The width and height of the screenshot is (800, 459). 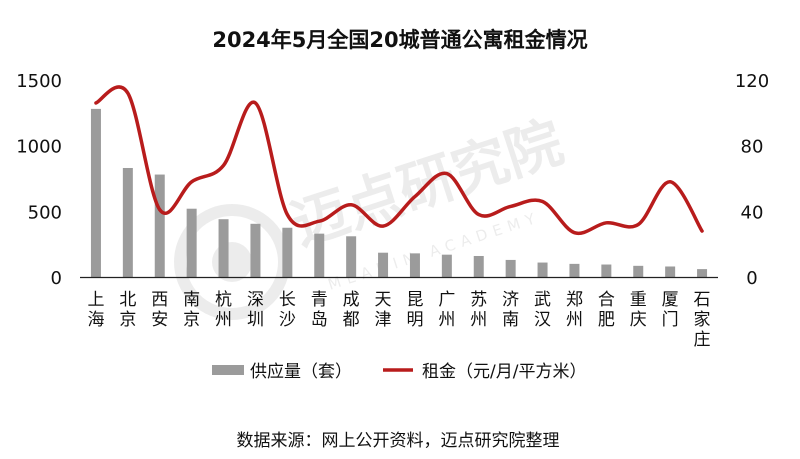 I want to click on y-right-tick-label: 0, so click(x=751, y=278).